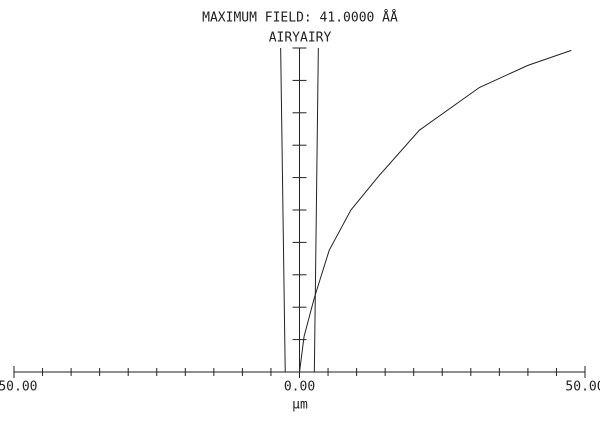 Image resolution: width=600 pixels, height=423 pixels. Describe the element at coordinates (18, 387) in the screenshot. I see `x-tick-label: -50.00` at that location.